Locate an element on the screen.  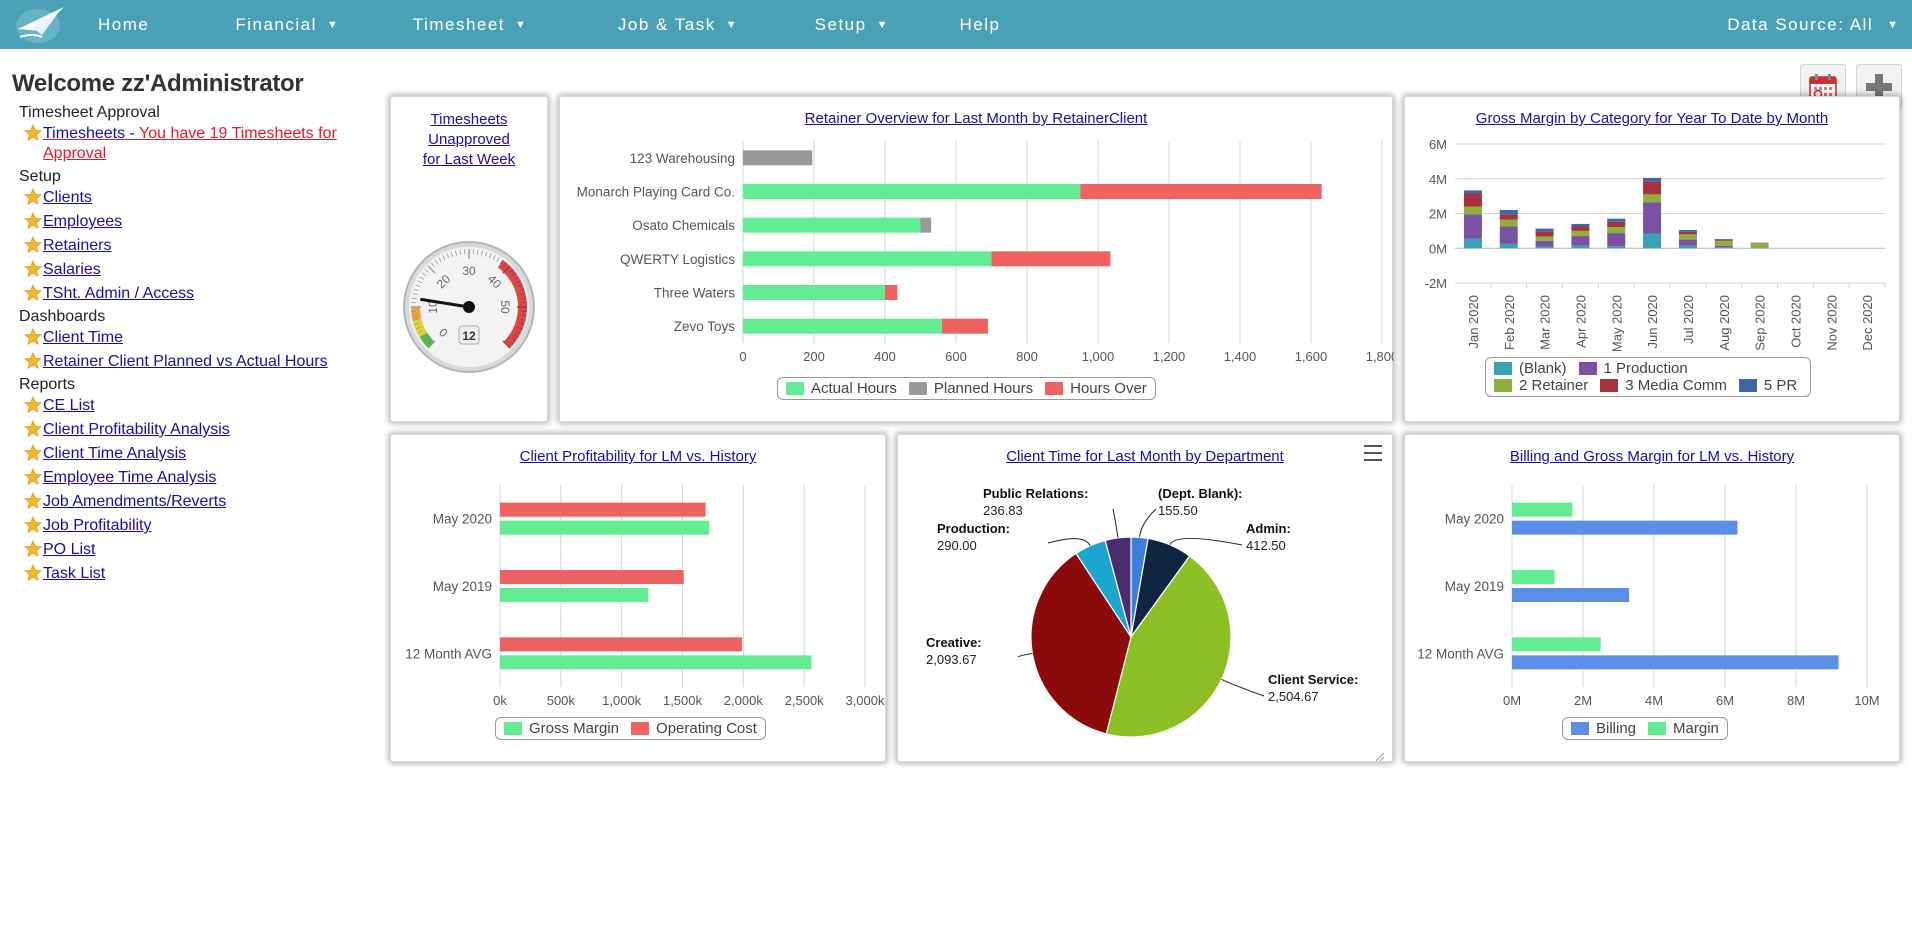
pie-slice-creative is located at coordinates (1081, 643).